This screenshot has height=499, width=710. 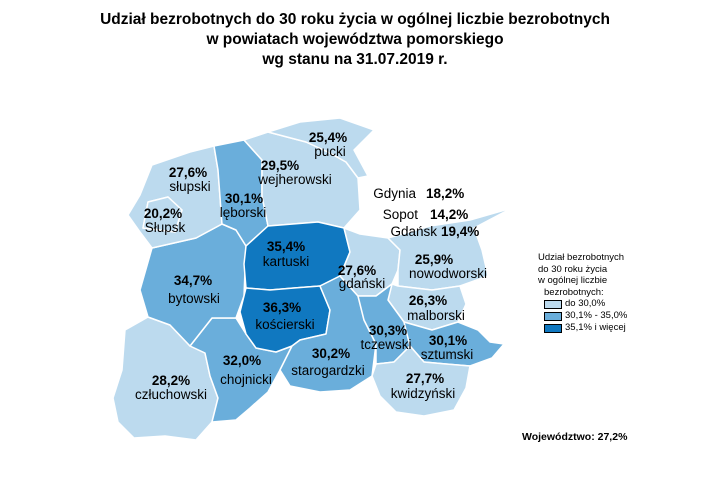 I want to click on label-leborski-value: 30,1%, so click(x=244, y=198).